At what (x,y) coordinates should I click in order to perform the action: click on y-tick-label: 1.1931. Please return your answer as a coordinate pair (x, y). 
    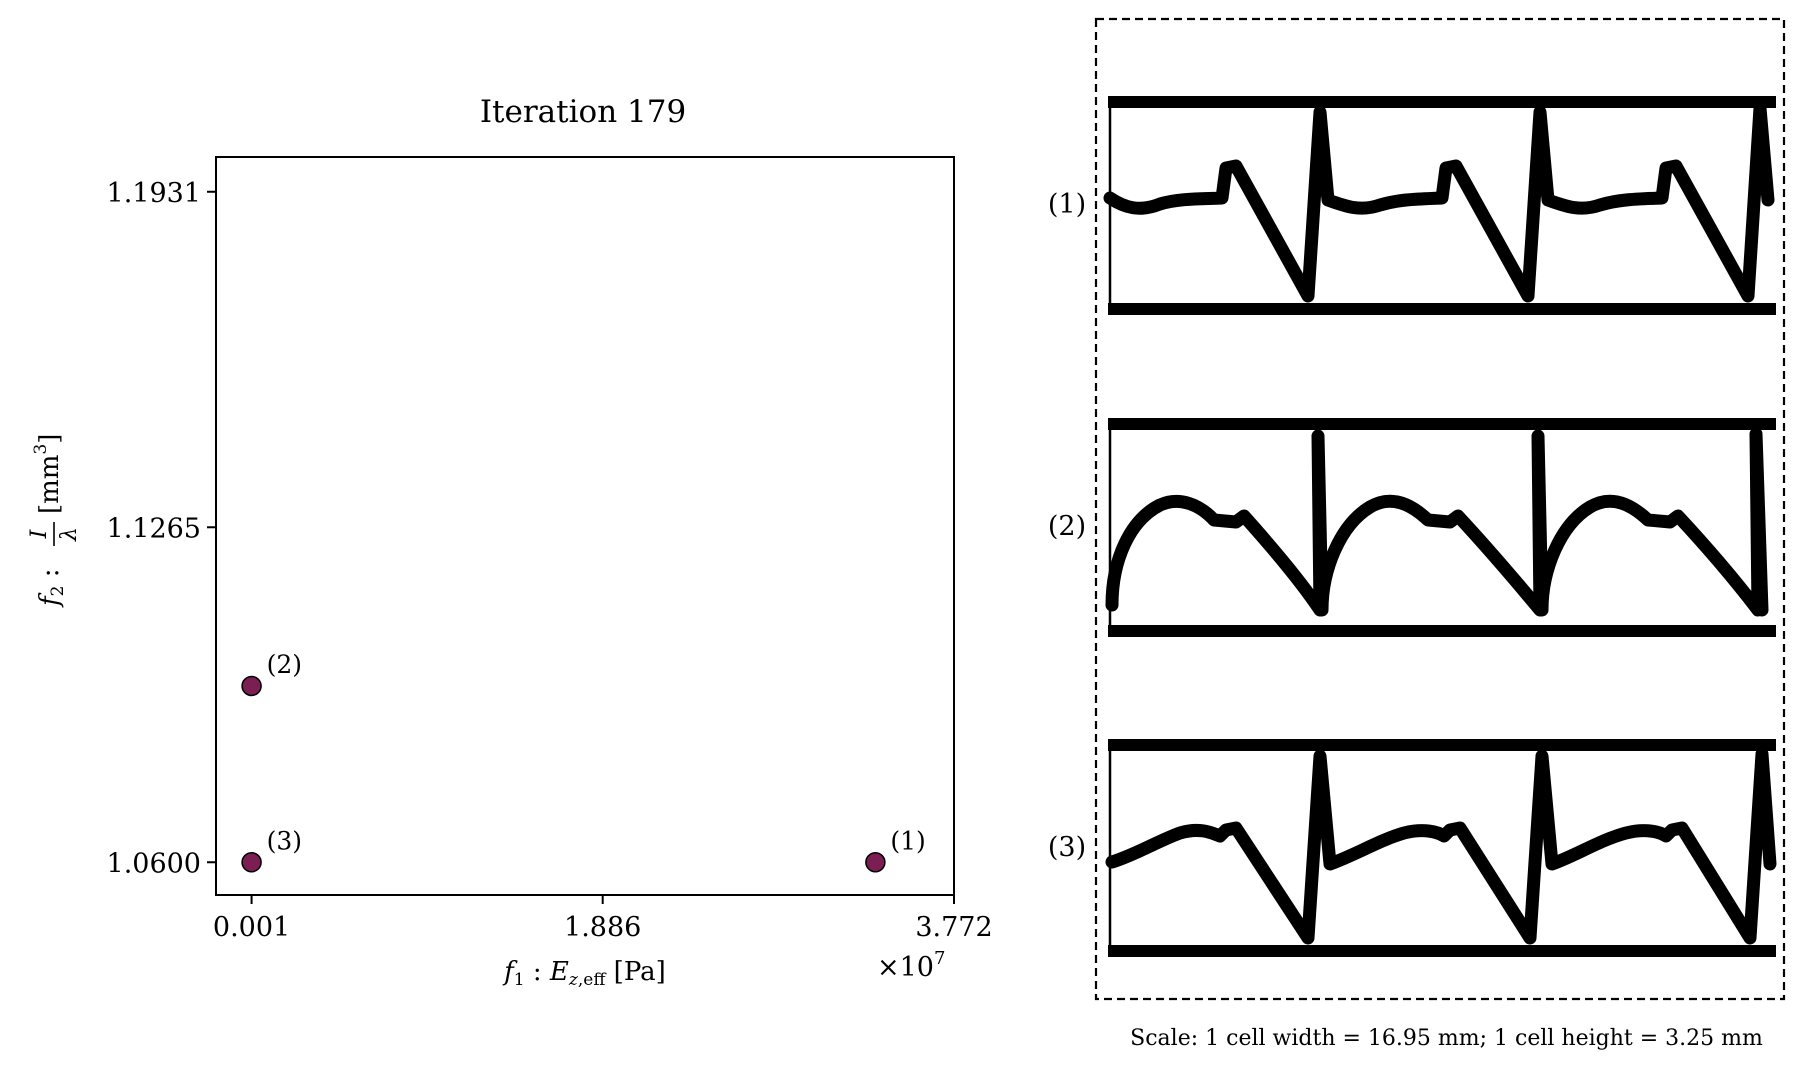
    Looking at the image, I should click on (154, 193).